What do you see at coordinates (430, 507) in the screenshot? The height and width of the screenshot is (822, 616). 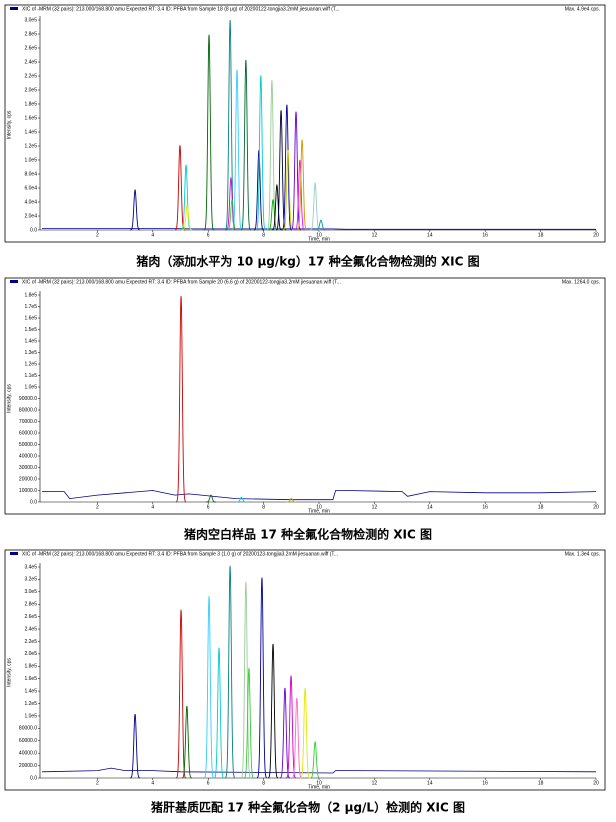 I see `x-tick-label: 14` at bounding box center [430, 507].